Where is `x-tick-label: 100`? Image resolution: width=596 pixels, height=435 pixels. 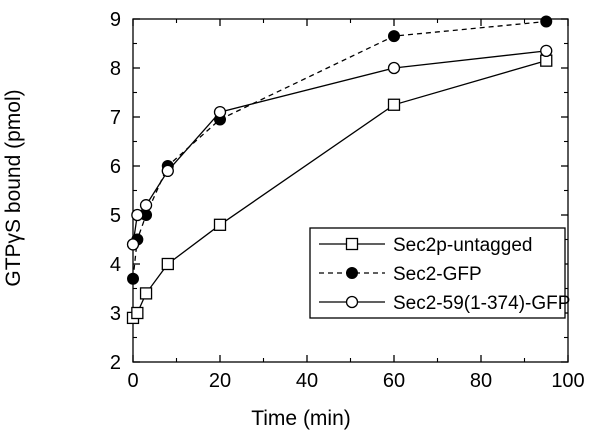 x-tick-label: 100 is located at coordinates (567, 381).